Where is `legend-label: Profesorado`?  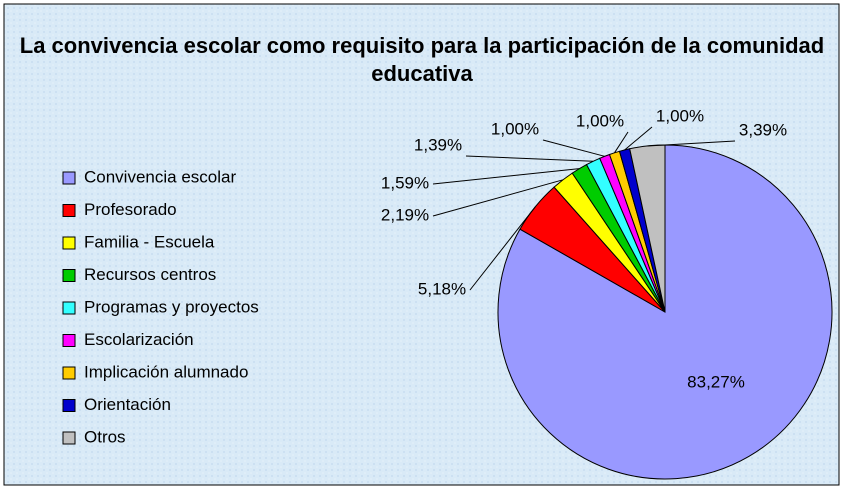 legend-label: Profesorado is located at coordinates (130, 209).